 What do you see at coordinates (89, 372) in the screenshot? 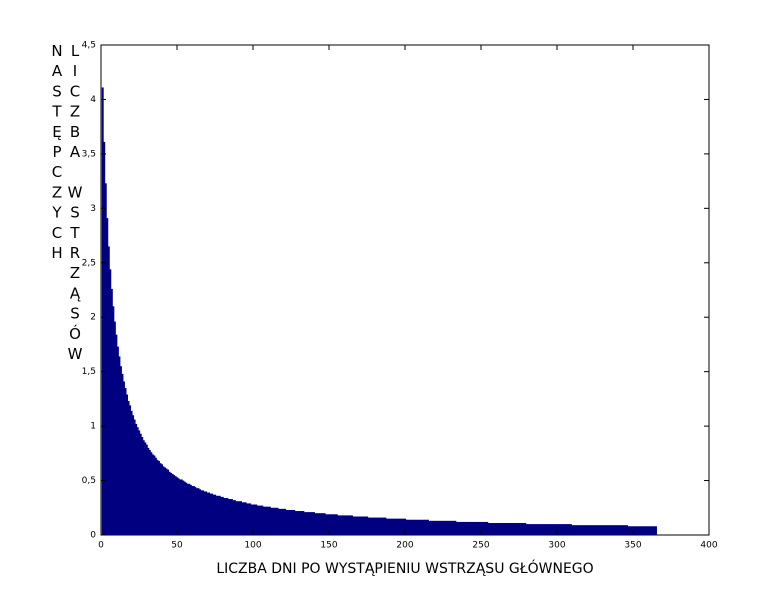
I see `y-tick-label: 1,5` at bounding box center [89, 372].